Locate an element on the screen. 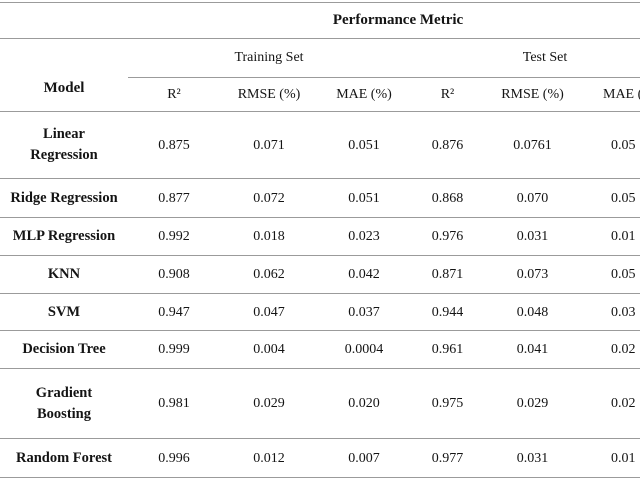  table-title: Performance Metric is located at coordinates (384, 20).